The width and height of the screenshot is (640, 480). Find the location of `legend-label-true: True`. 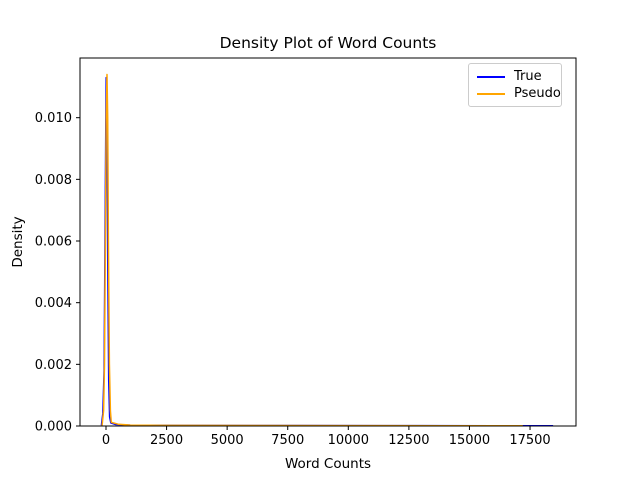

legend-label-true: True is located at coordinates (528, 76).